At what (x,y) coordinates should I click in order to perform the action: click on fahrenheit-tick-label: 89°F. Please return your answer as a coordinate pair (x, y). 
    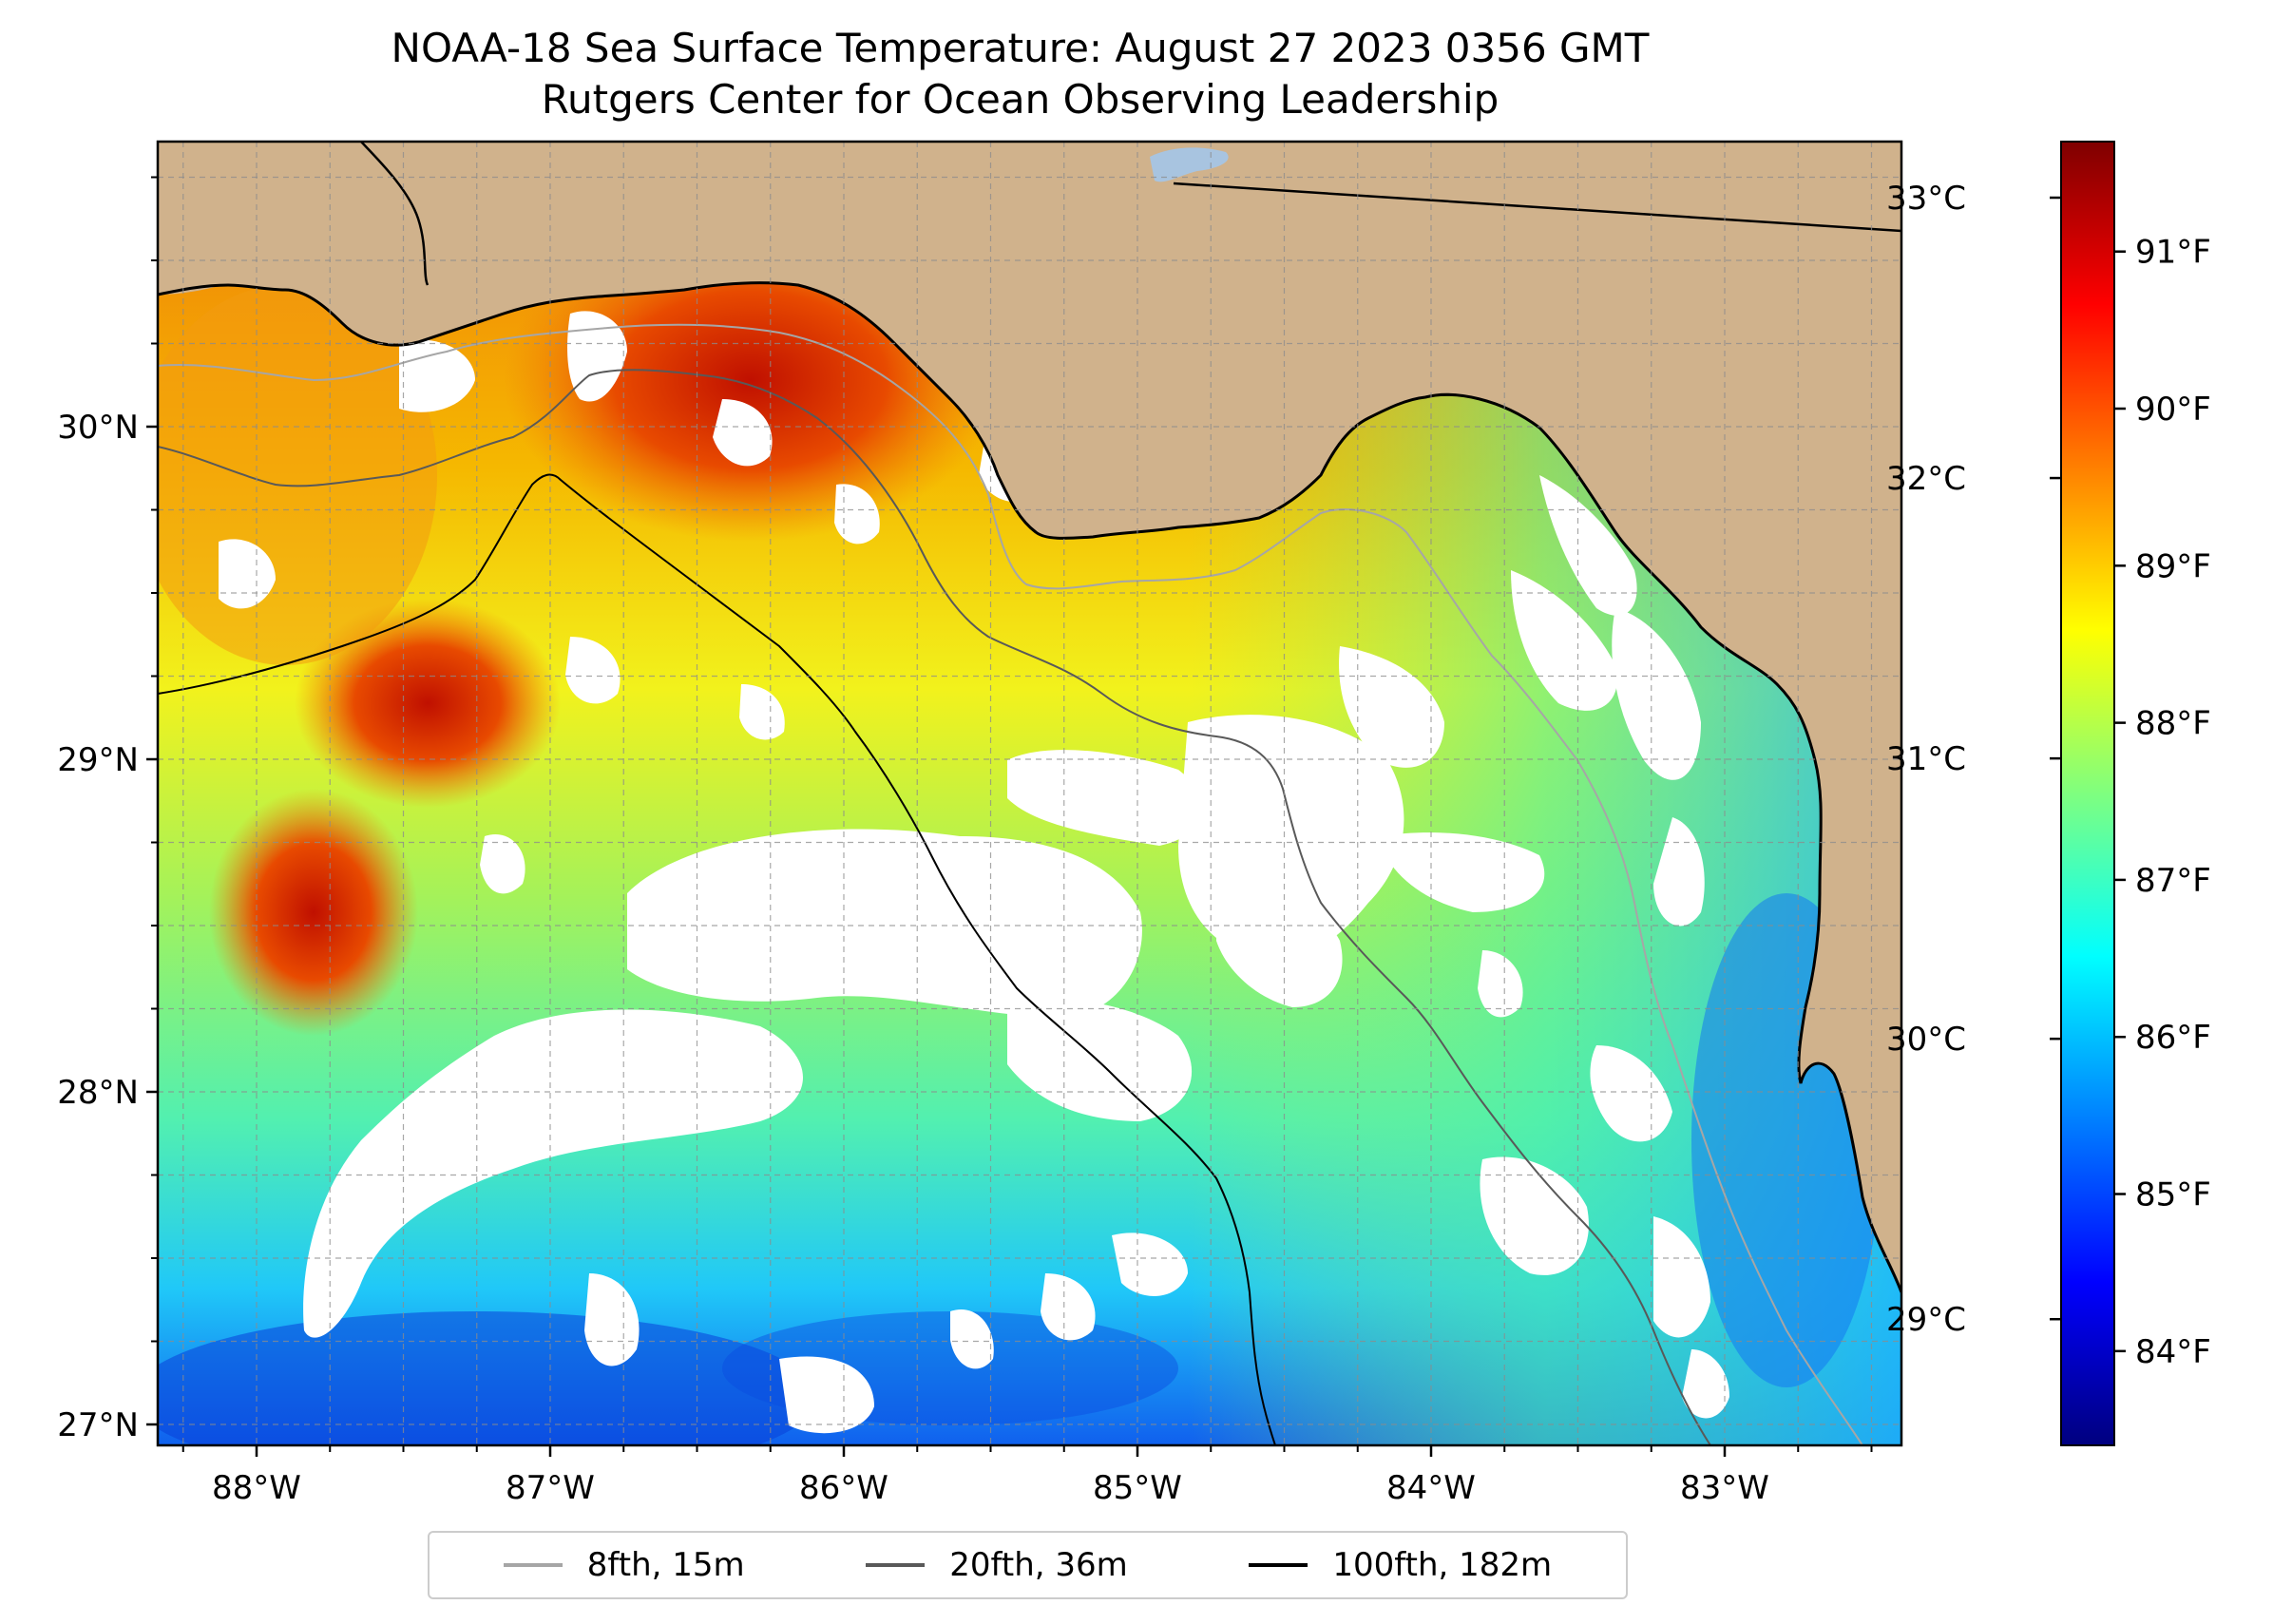
    Looking at the image, I should click on (2173, 566).